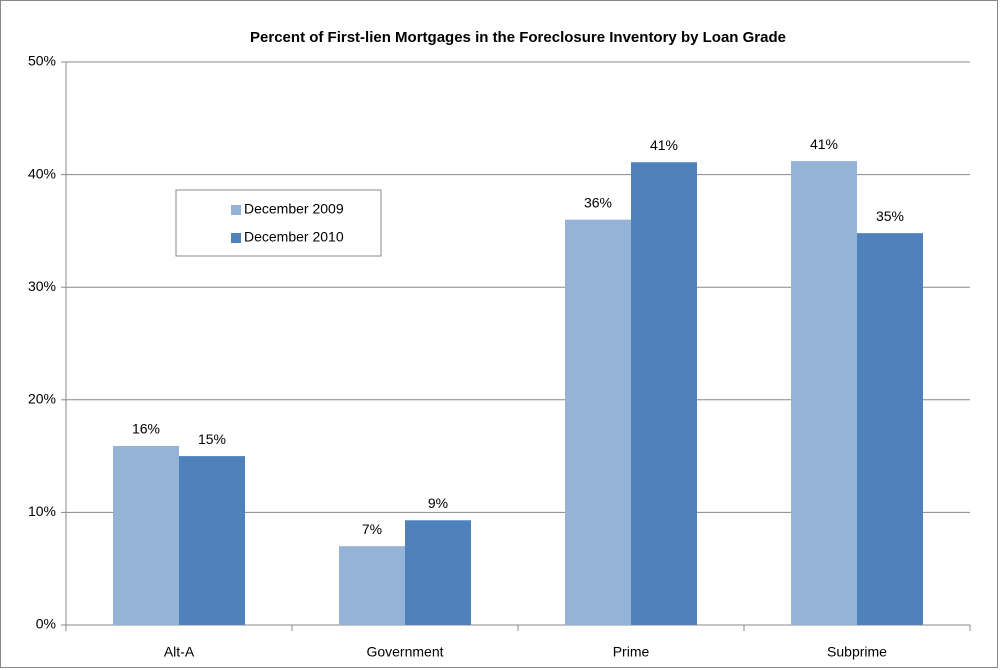 Image resolution: width=1000 pixels, height=670 pixels. Describe the element at coordinates (42, 61) in the screenshot. I see `y-tick-label: 50%` at that location.